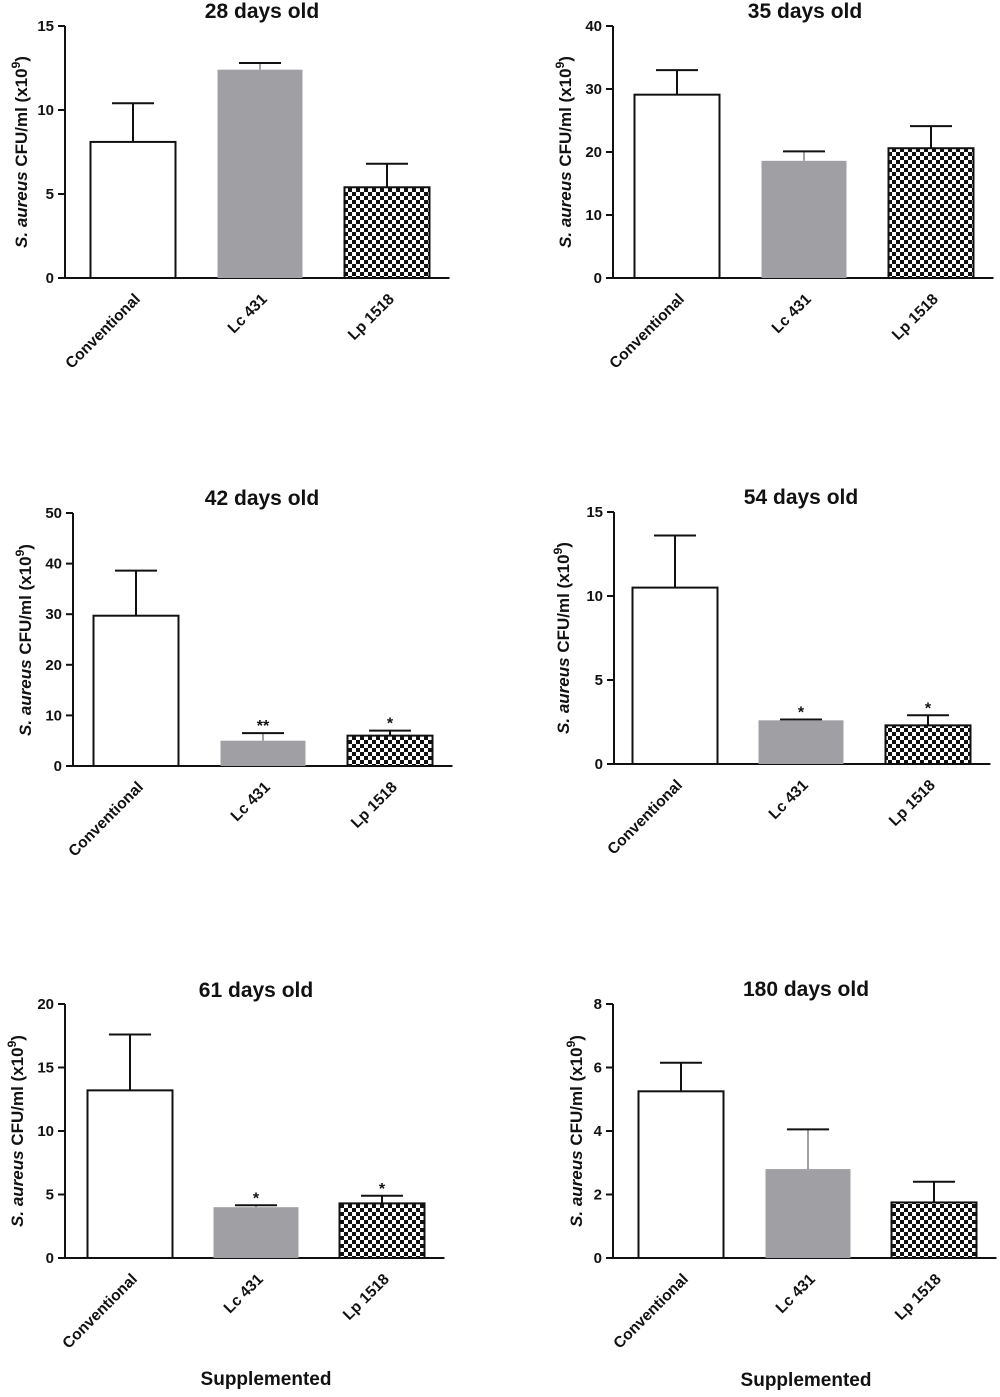  Describe the element at coordinates (598, 1195) in the screenshot. I see `y-tick-label: 2` at that location.